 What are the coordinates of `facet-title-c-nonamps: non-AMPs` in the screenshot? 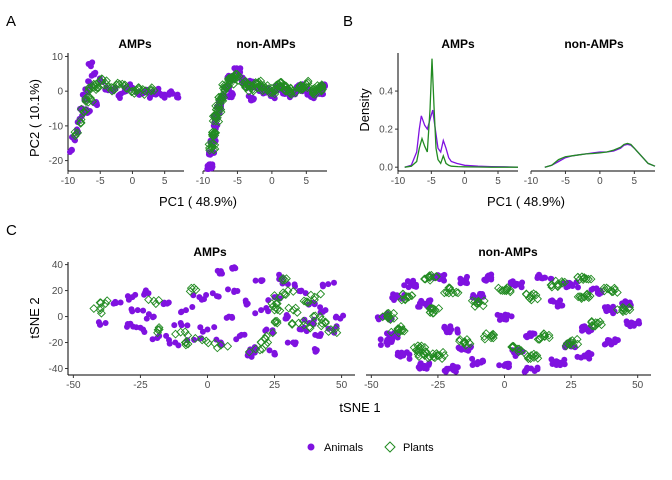 It's located at (508, 252).